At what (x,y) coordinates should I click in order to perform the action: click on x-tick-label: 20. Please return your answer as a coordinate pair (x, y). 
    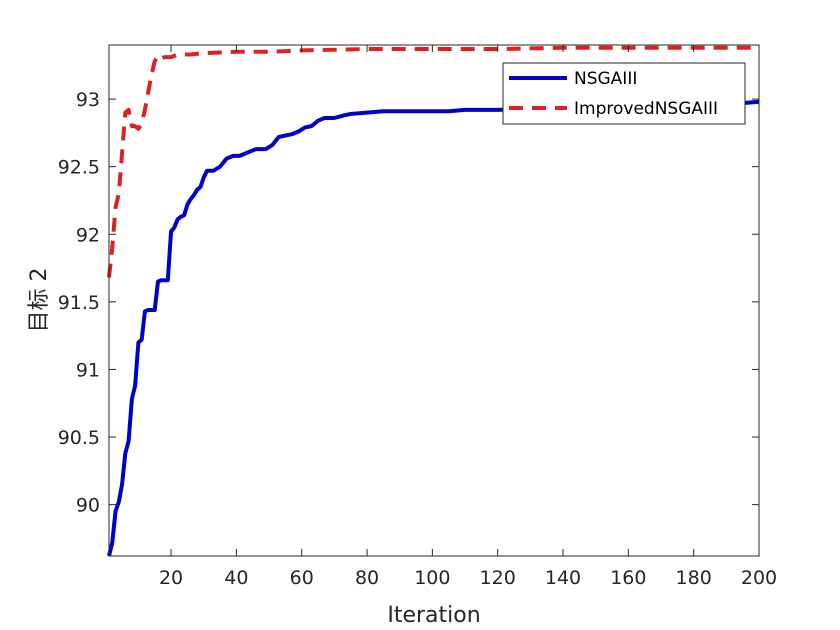
    Looking at the image, I should click on (171, 578).